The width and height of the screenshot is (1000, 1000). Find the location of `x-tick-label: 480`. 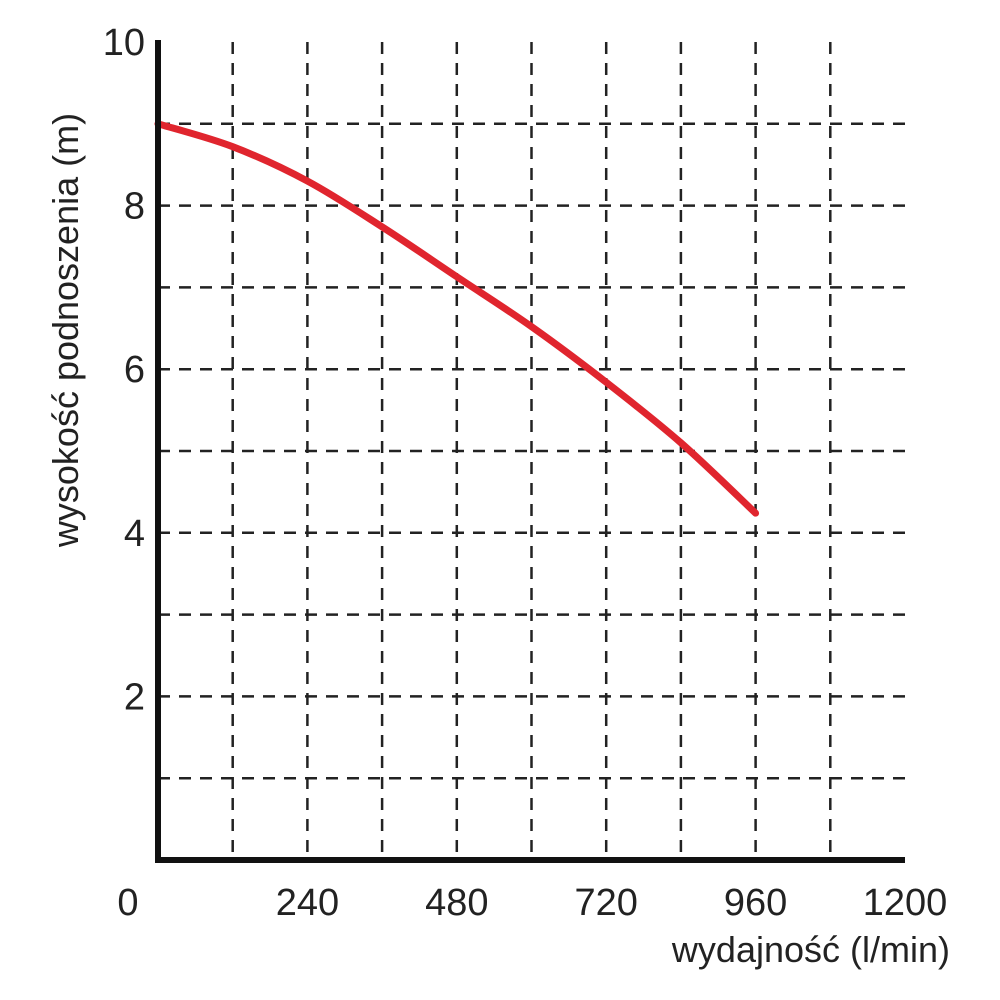

x-tick-label: 480 is located at coordinates (456, 903).